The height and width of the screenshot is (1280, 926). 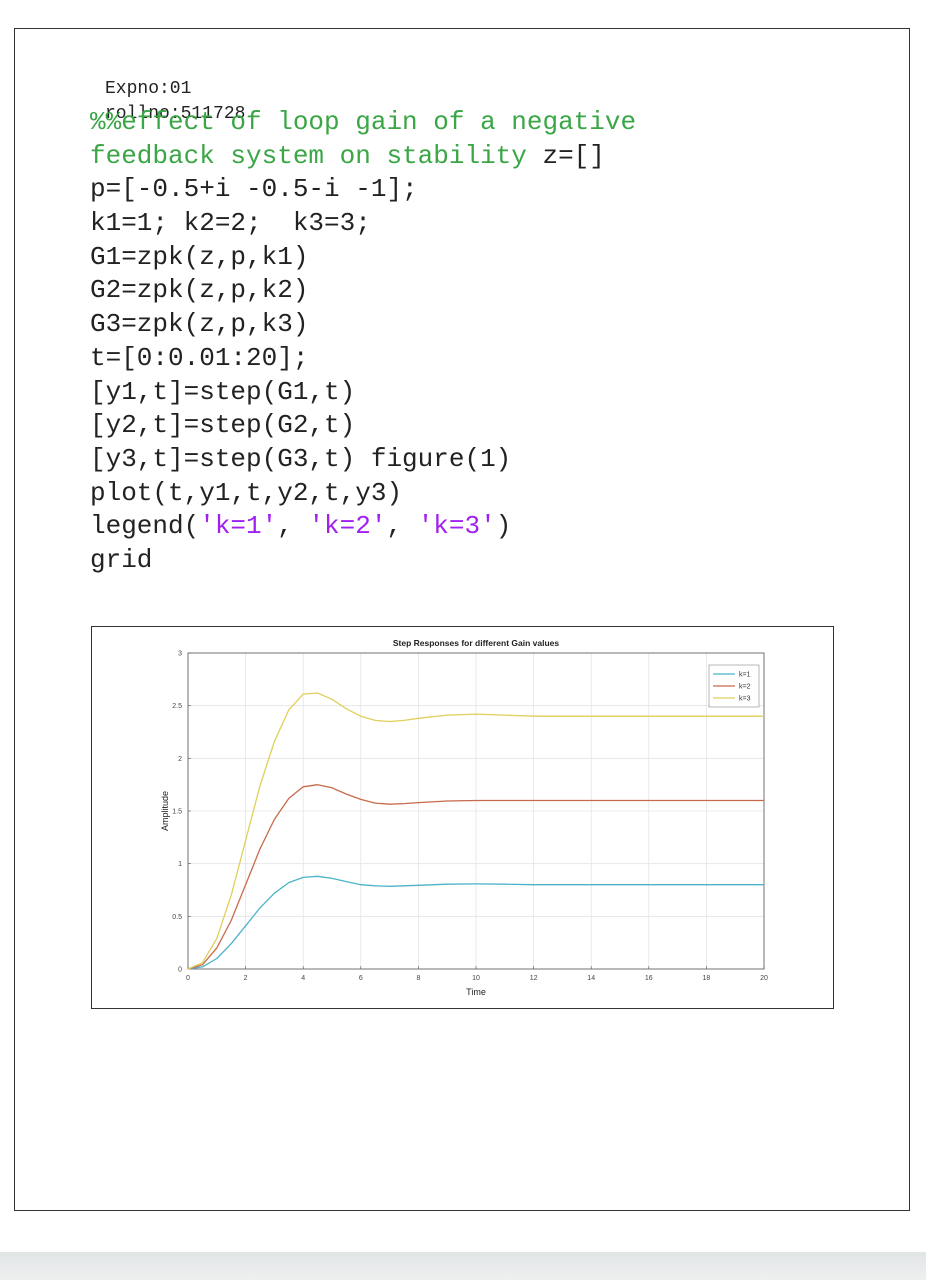 I want to click on code-token: k1=1; k2=2; k3=3;, so click(x=230, y=223).